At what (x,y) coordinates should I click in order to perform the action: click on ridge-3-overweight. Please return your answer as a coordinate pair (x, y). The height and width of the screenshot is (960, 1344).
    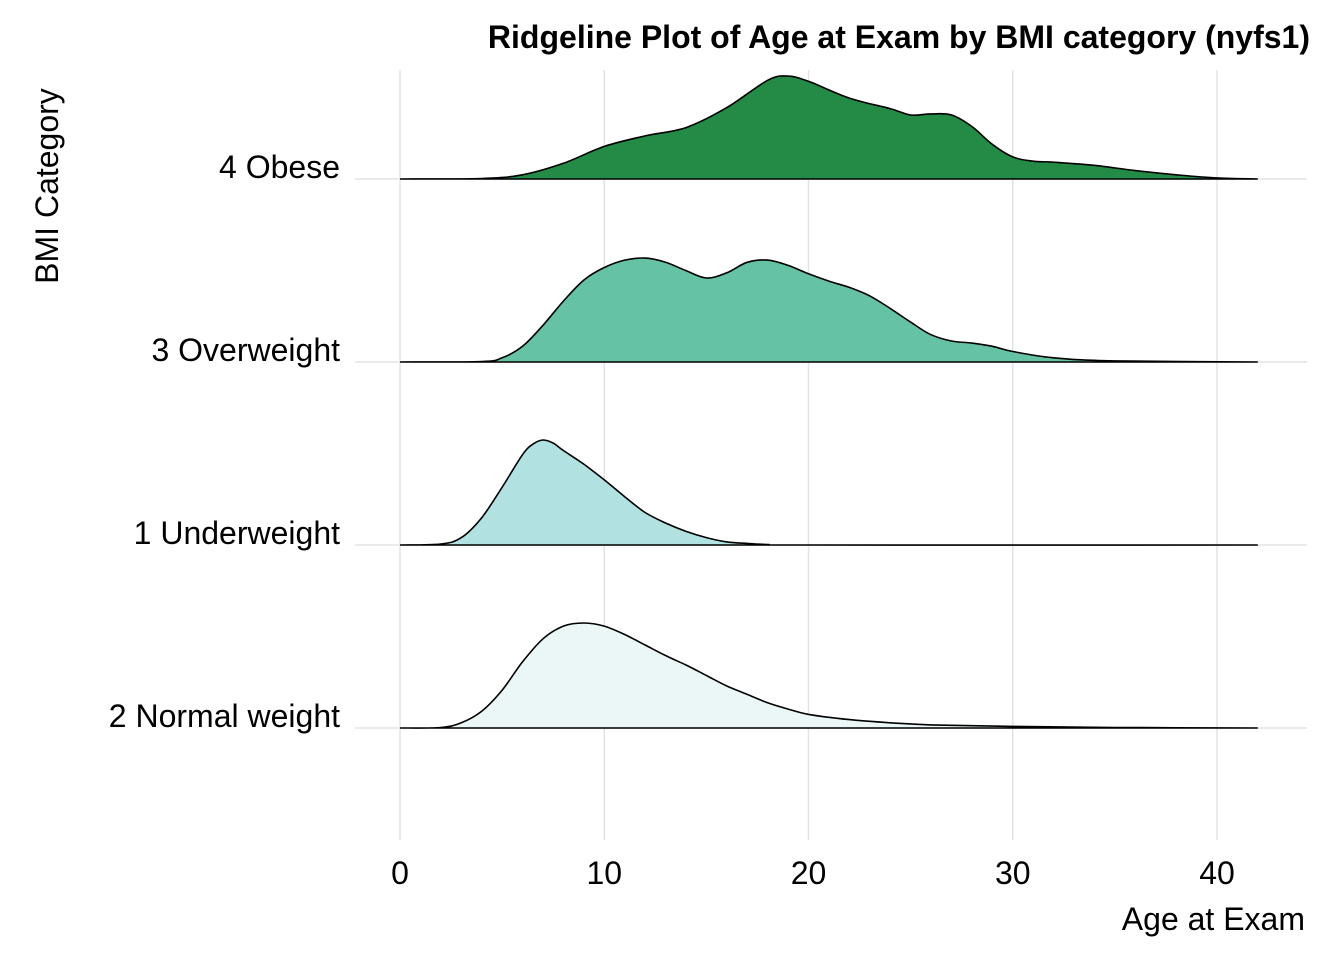
    Looking at the image, I should click on (828, 310).